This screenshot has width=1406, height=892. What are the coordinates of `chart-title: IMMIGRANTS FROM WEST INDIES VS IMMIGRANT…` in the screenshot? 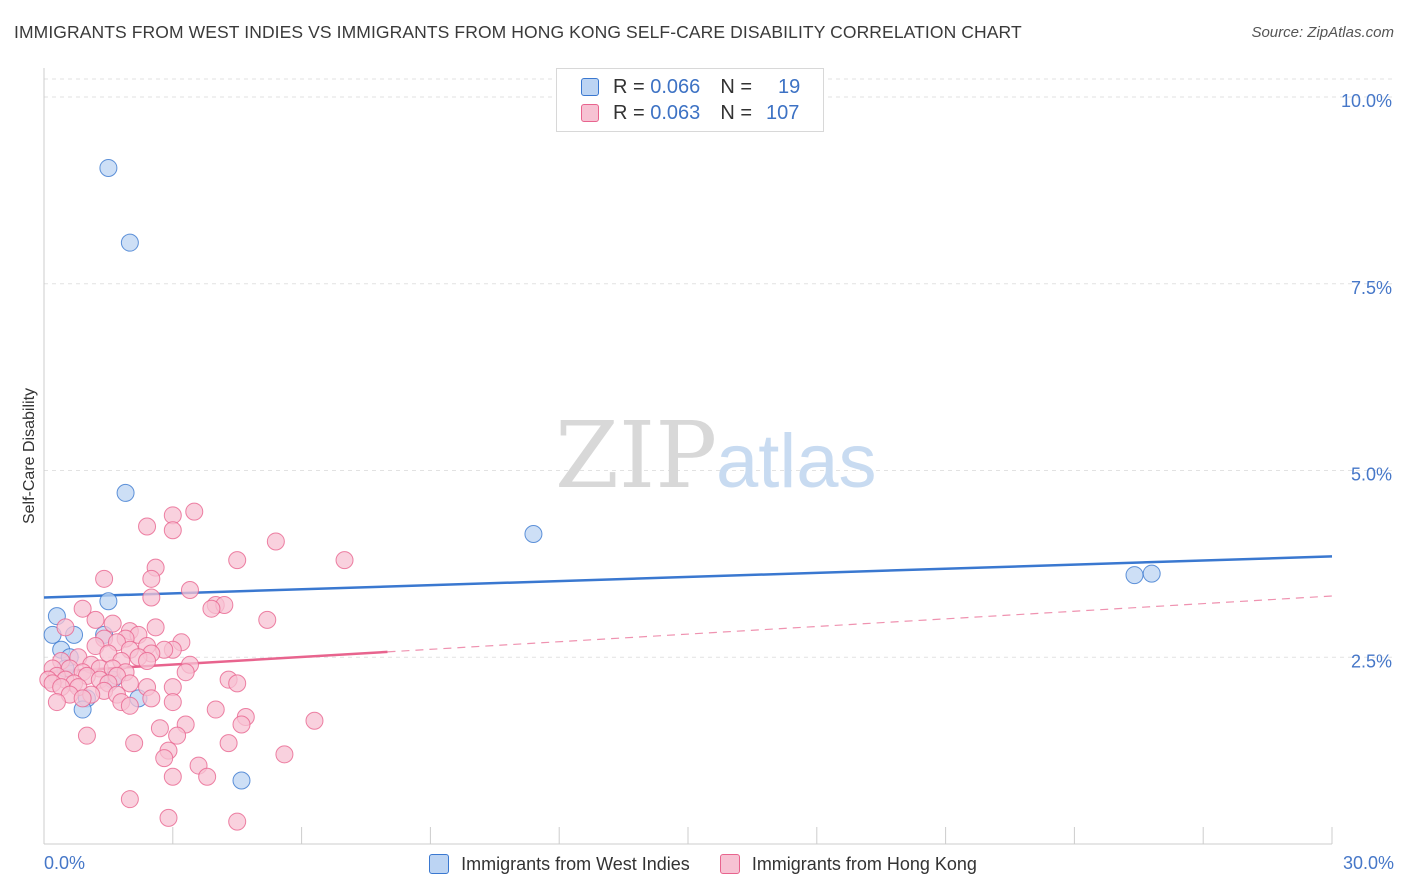 It's located at (518, 32).